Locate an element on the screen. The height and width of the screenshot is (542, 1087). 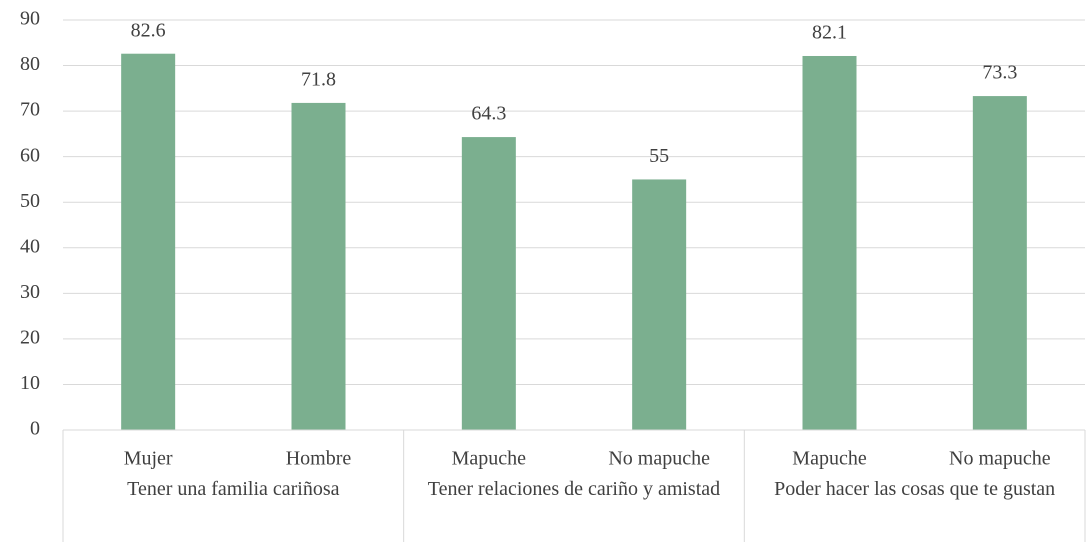
y-tick-label: 90 is located at coordinates (30, 19).